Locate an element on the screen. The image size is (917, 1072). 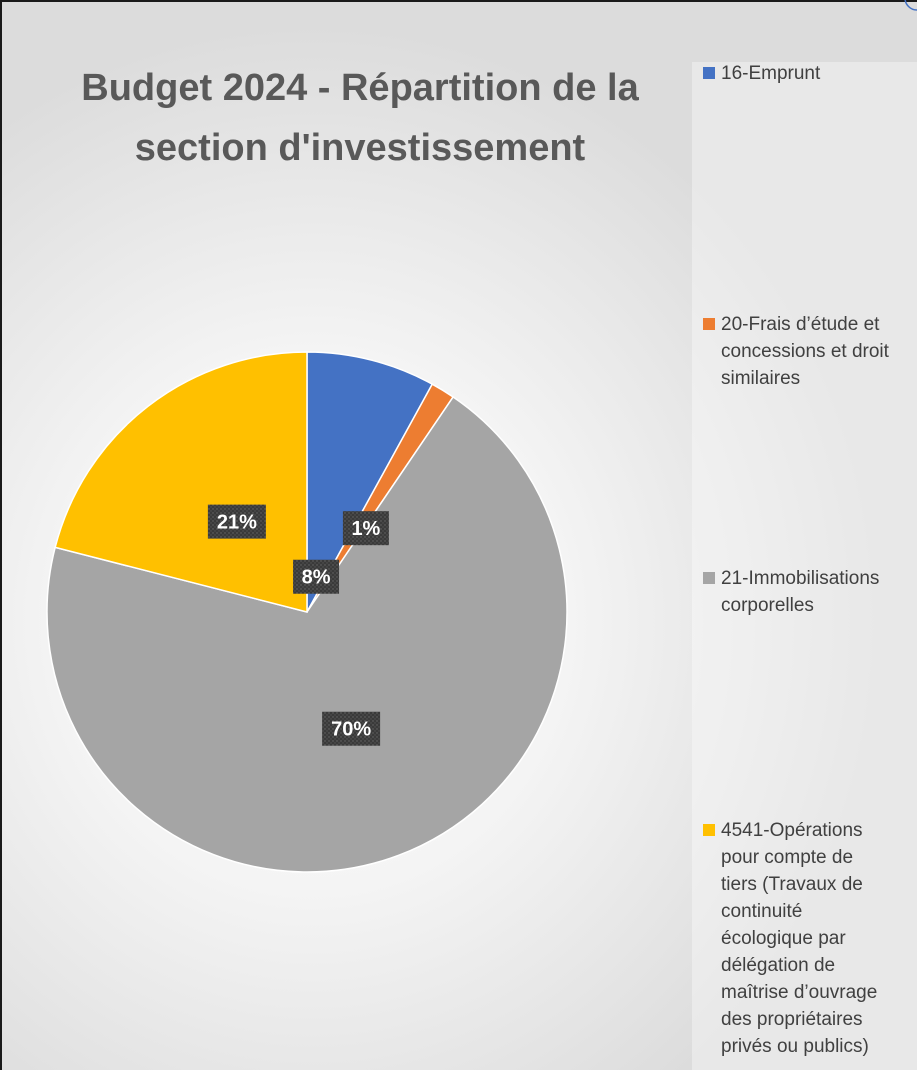
chart-title-line-2: section d'investissement is located at coordinates (360, 148).